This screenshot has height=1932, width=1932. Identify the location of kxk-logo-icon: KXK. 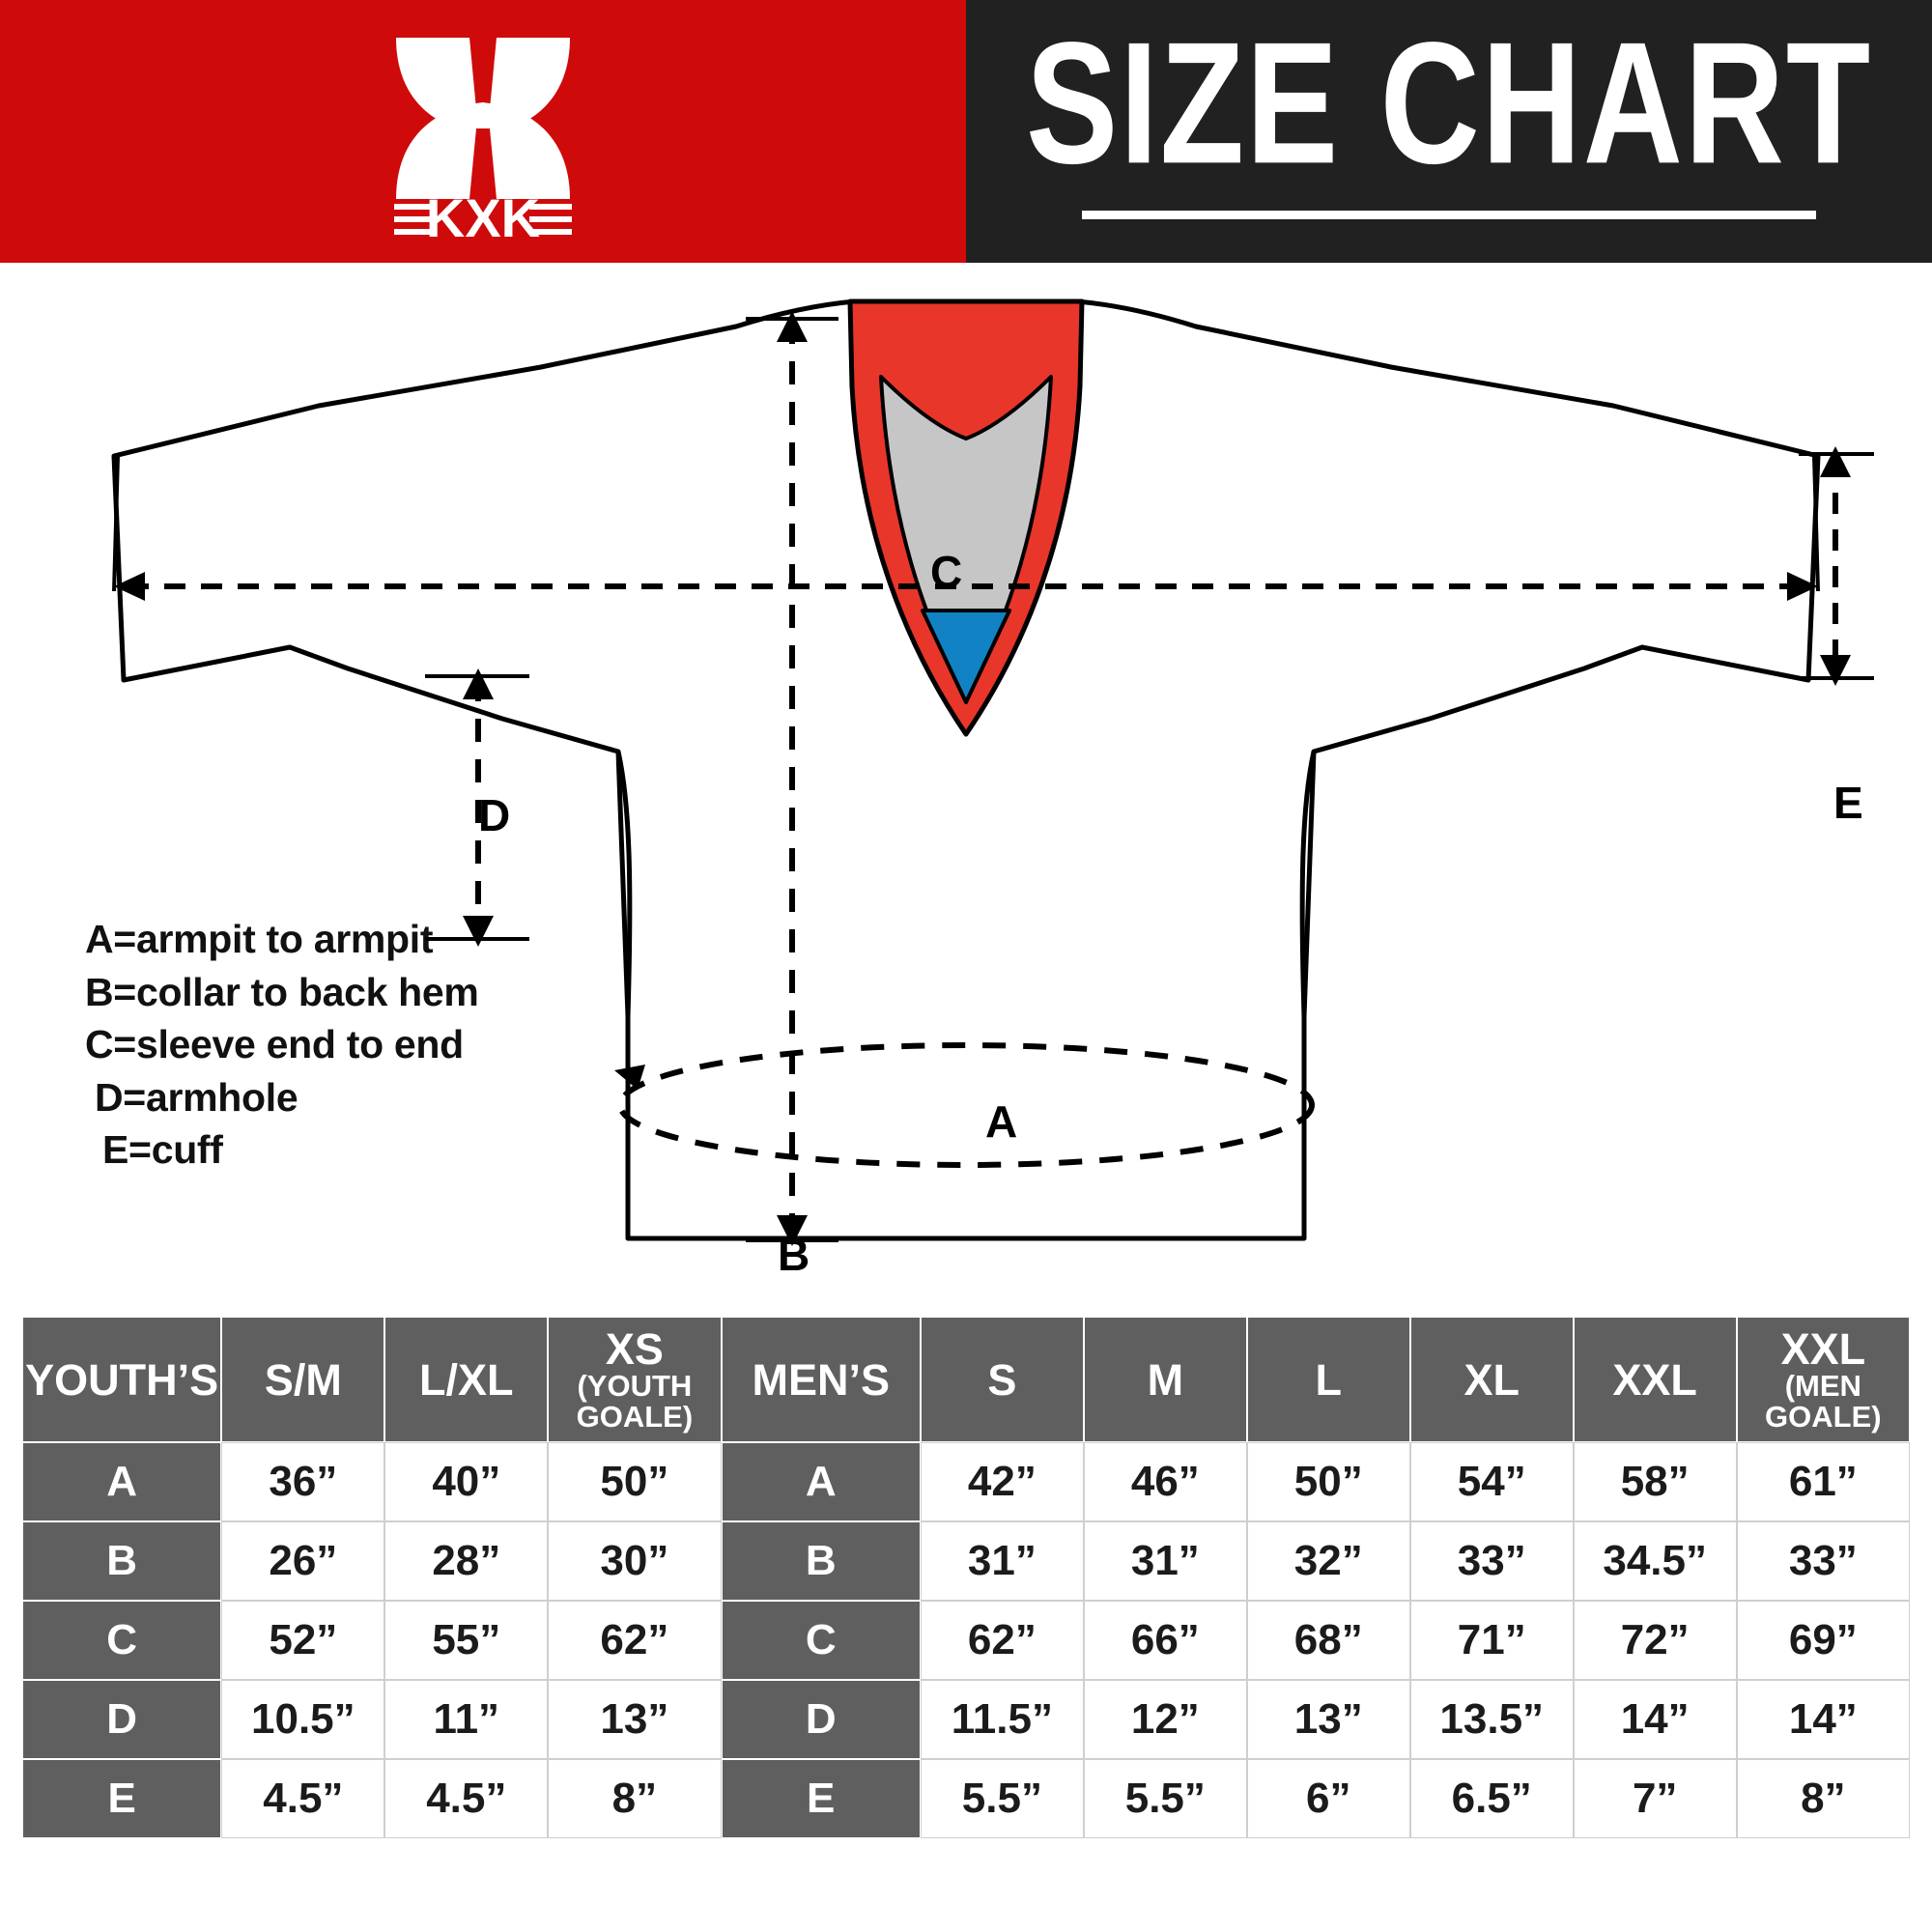
(483, 134).